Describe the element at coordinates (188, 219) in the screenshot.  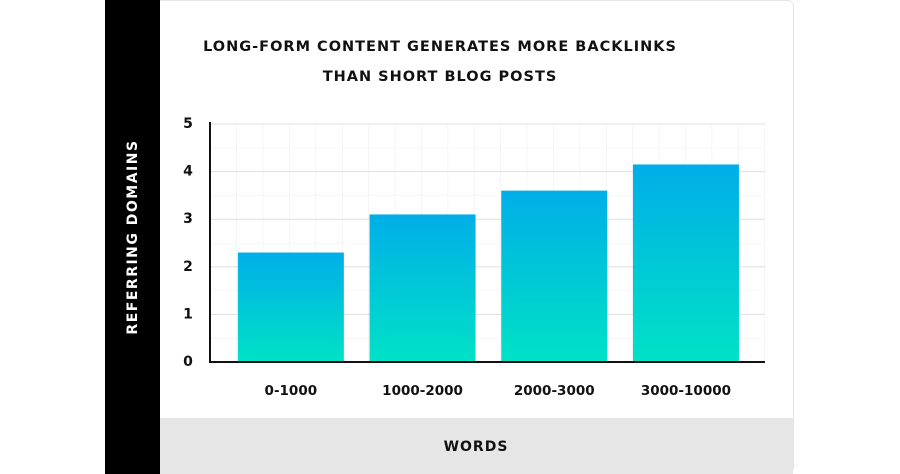
I see `y-tick-label: 3` at that location.